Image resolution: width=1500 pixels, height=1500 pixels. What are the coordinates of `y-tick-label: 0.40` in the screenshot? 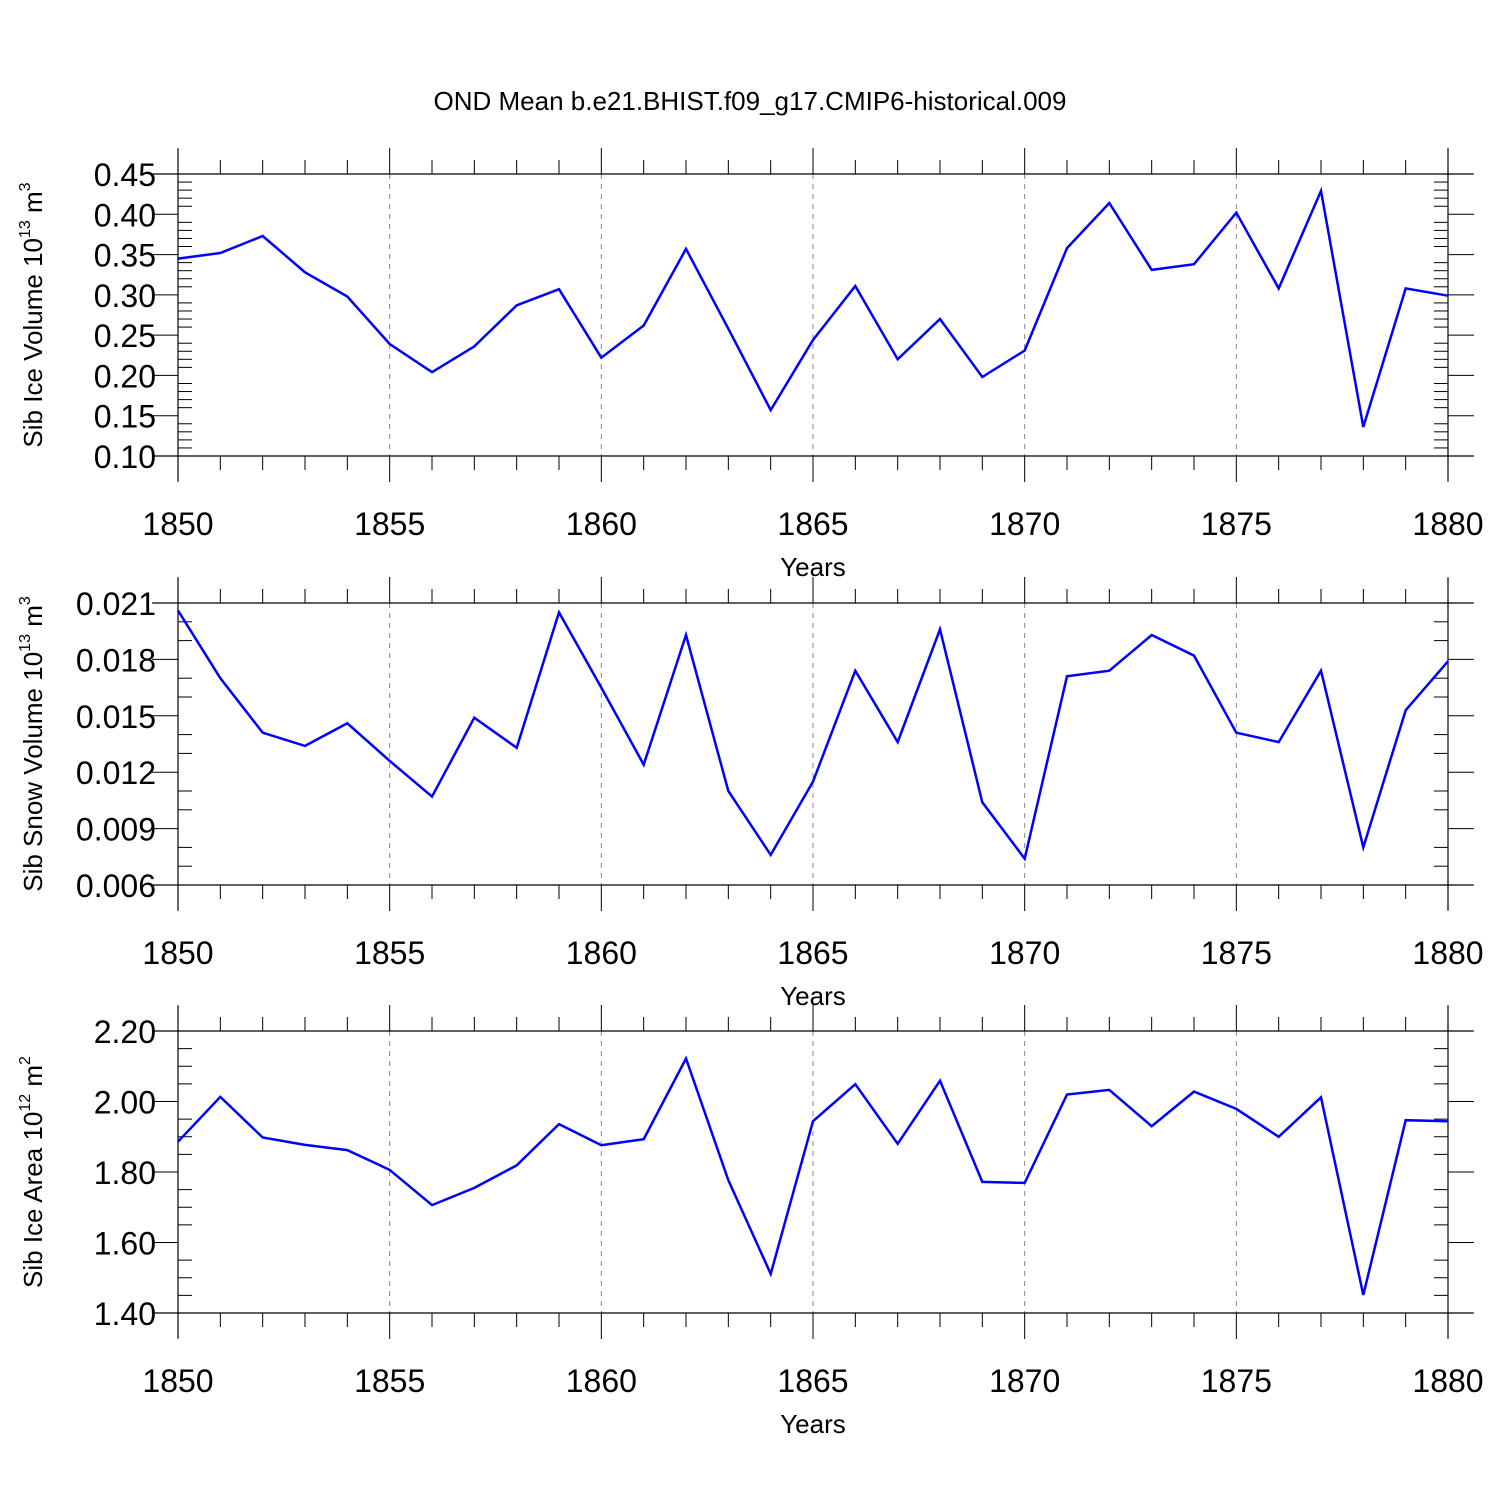 It's located at (125, 215).